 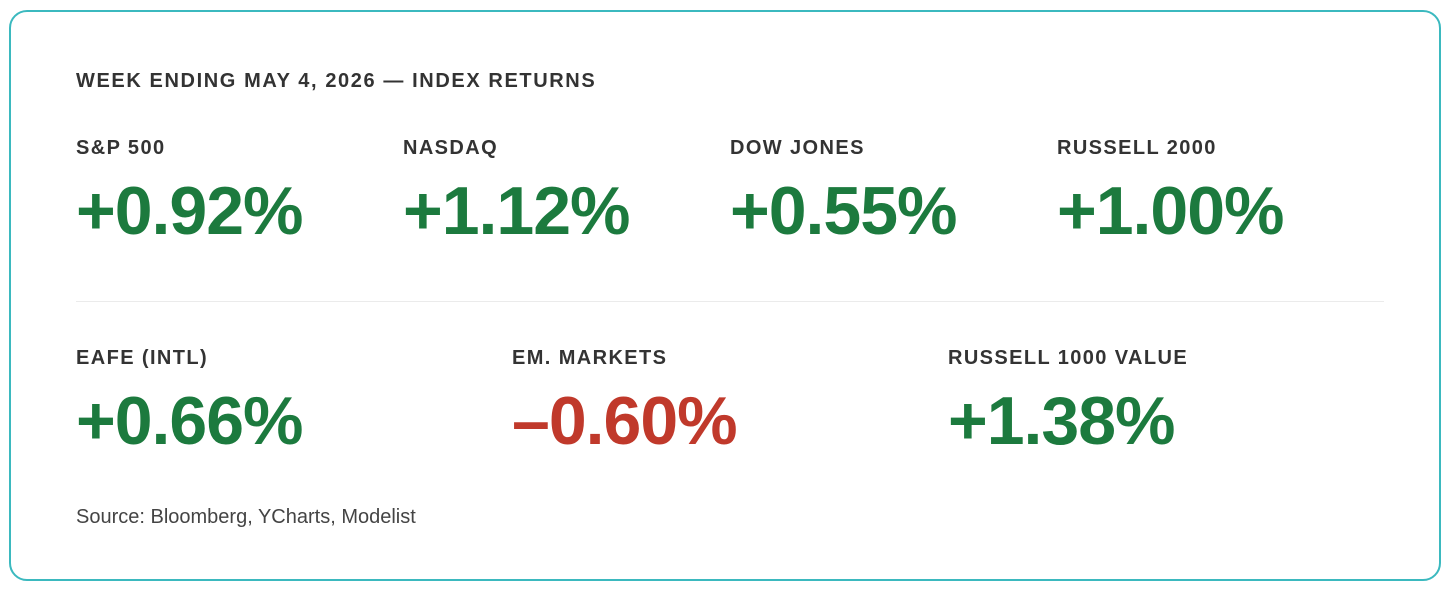 I want to click on stat-sp500: S&P 500 +0.92%, so click(x=190, y=194).